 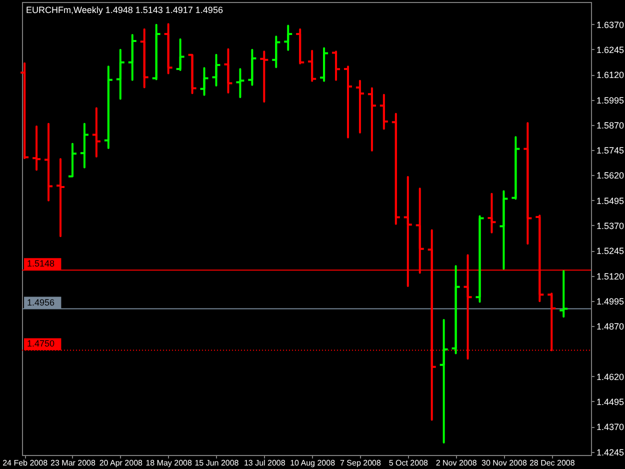 I want to click on x-tick-label: 24 Feb 2008, so click(x=25, y=463).